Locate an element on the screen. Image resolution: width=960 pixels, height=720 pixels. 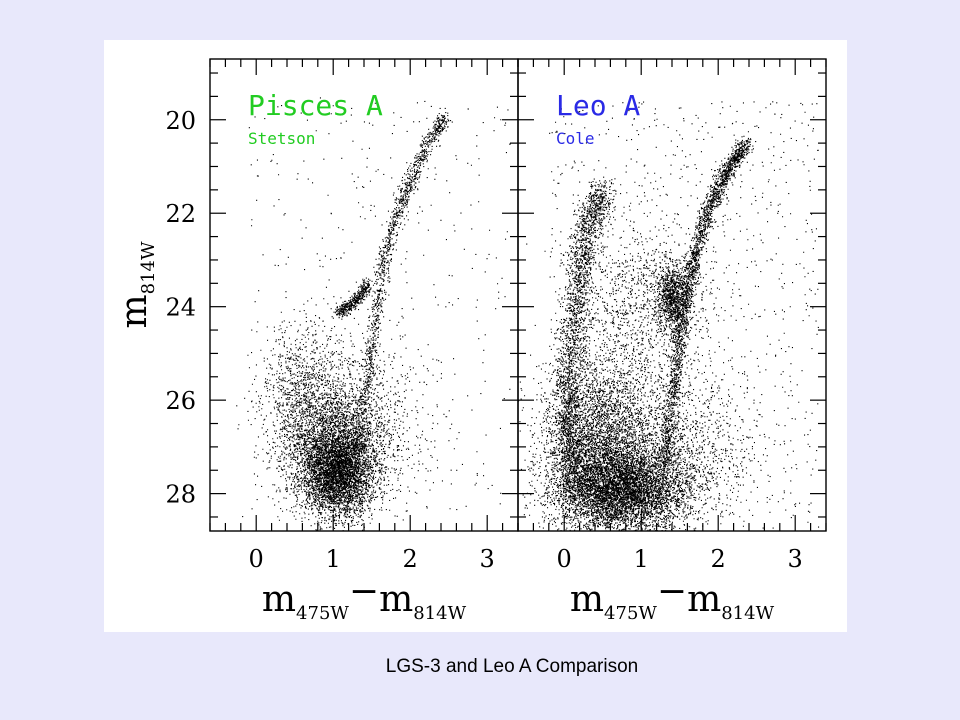
panel-title: Pisces A is located at coordinates (315, 105).